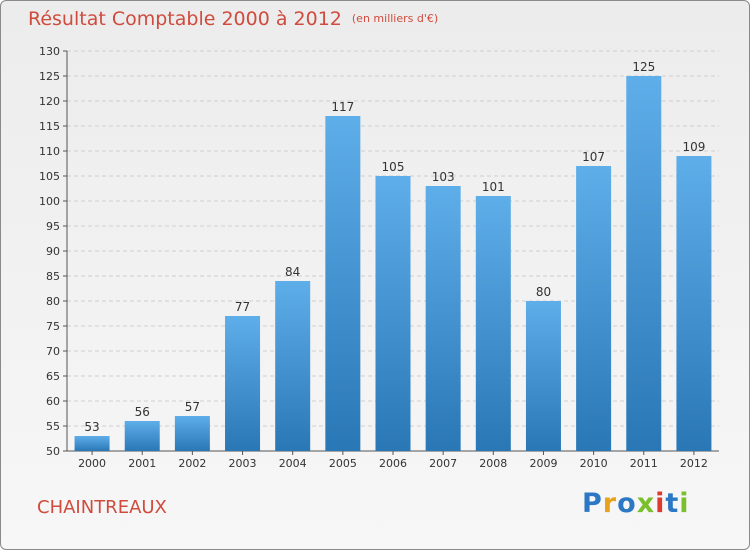 The height and width of the screenshot is (550, 750). Describe the element at coordinates (102, 507) in the screenshot. I see `commune-name: CHAINTREAUX` at that location.